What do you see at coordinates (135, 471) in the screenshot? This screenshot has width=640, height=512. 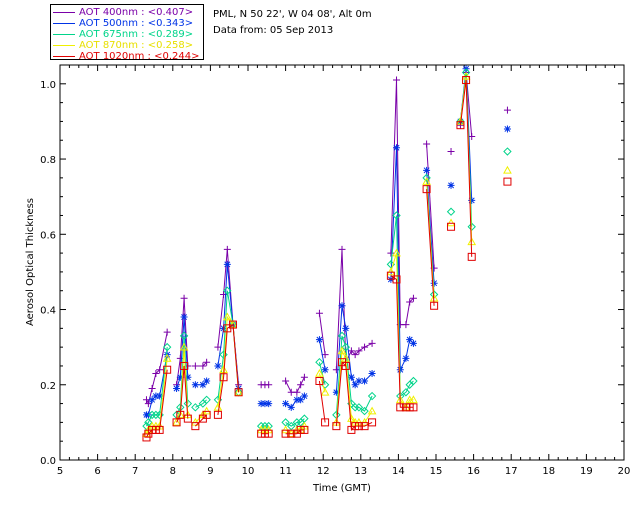 I see `x-tick-label: 7` at bounding box center [135, 471].